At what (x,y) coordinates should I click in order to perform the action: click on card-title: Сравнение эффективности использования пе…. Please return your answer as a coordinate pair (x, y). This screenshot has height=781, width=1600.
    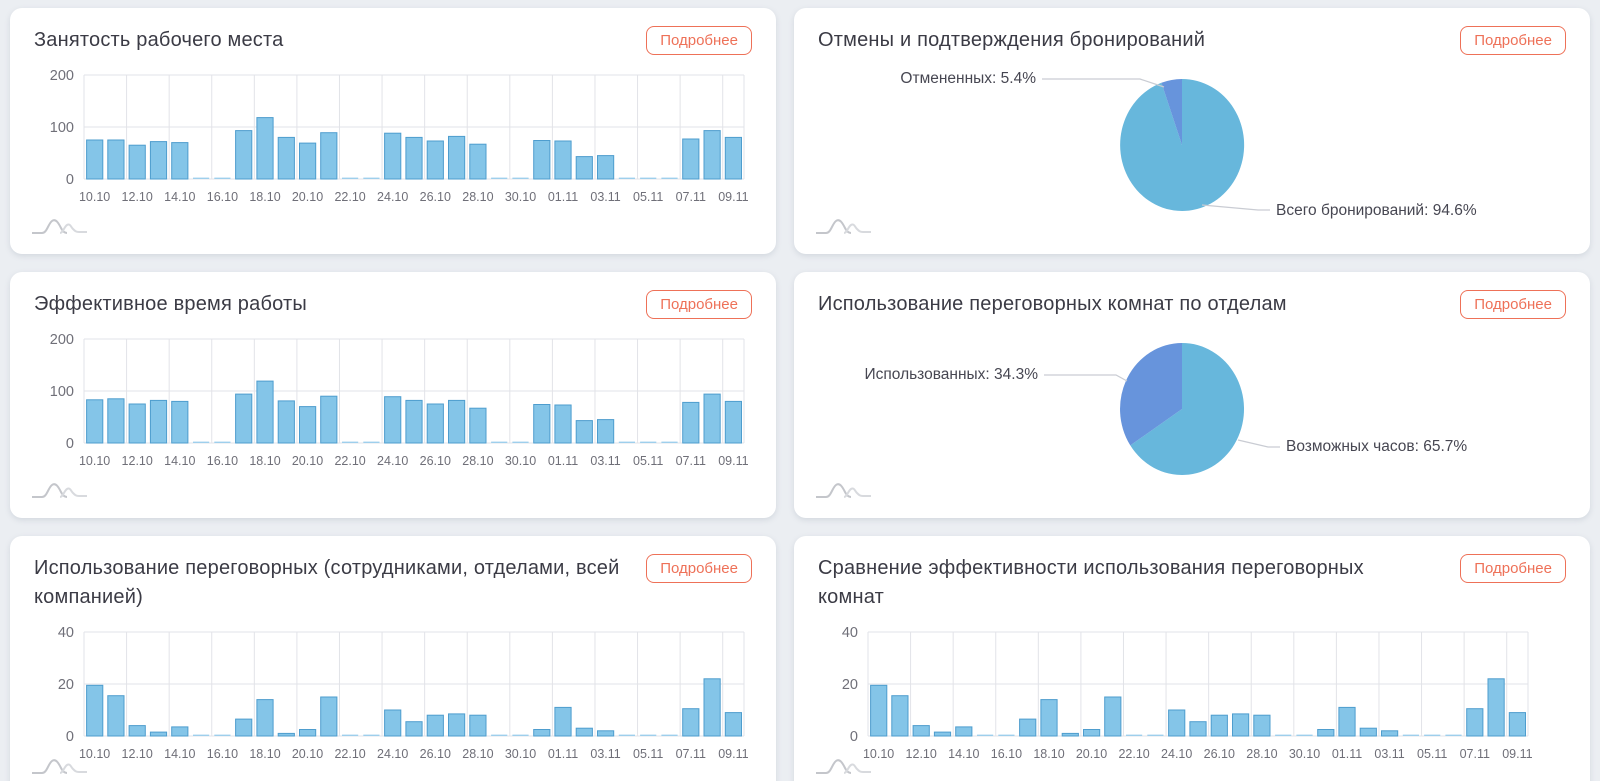
    Looking at the image, I should click on (1091, 582).